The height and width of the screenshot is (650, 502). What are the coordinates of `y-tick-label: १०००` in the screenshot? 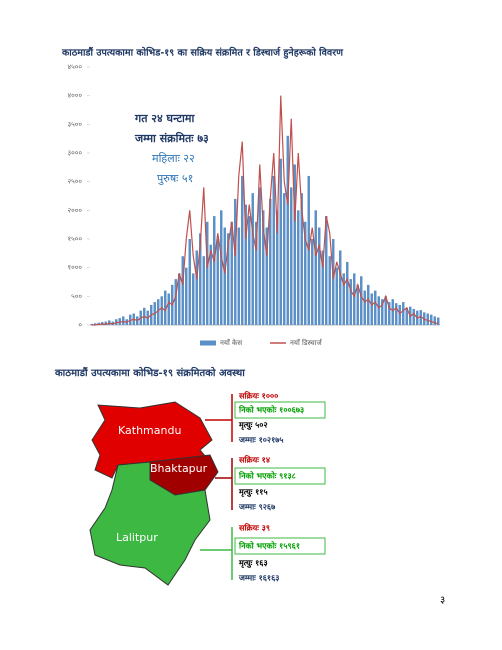 It's located at (74, 268).